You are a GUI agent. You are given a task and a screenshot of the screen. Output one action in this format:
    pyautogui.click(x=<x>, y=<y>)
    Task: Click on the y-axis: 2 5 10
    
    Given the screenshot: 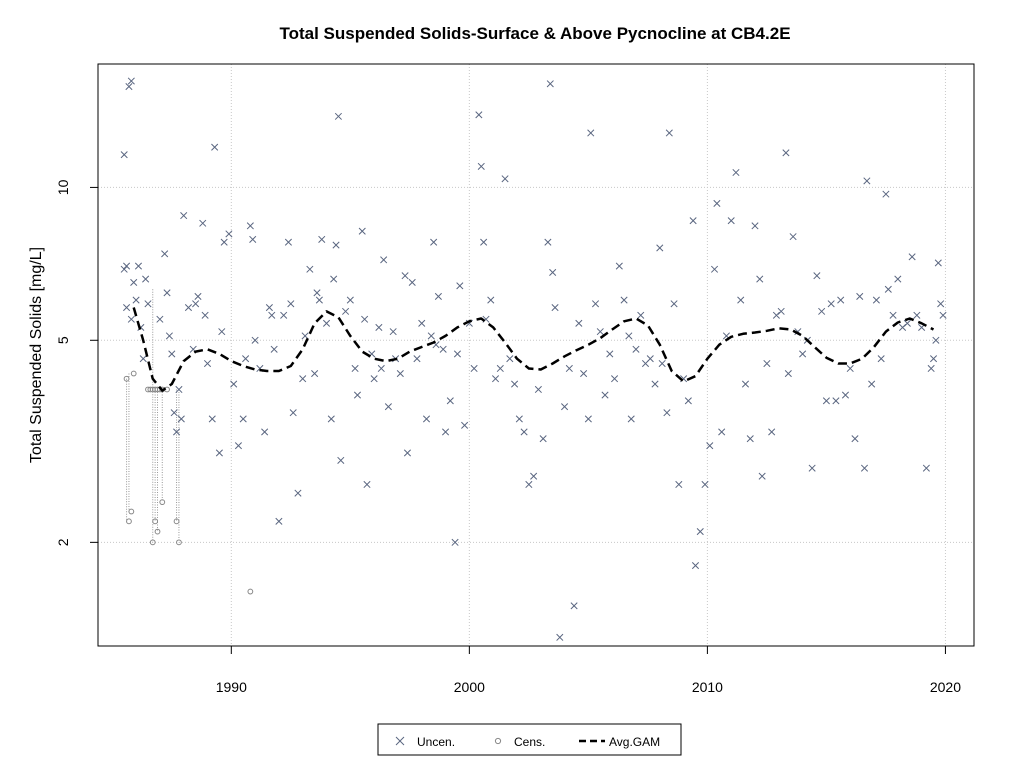 What is the action you would take?
    pyautogui.click(x=76, y=362)
    